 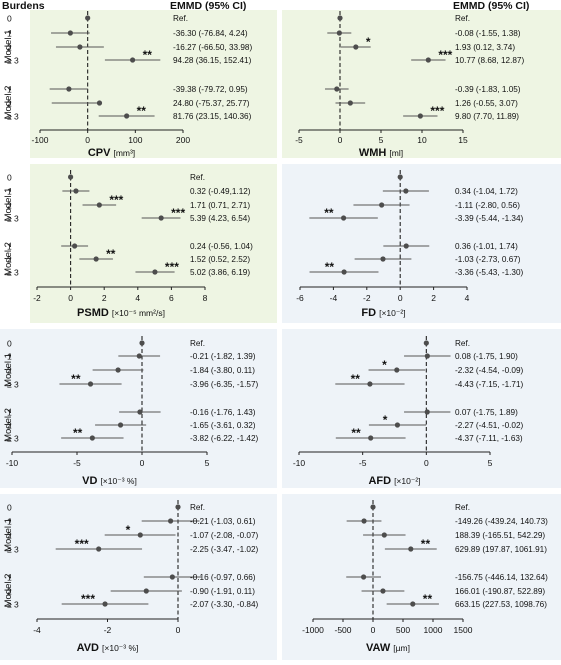 What do you see at coordinates (485, 47) in the screenshot?
I see `ci-text: 1.93 (0.12, 3.74)` at bounding box center [485, 47].